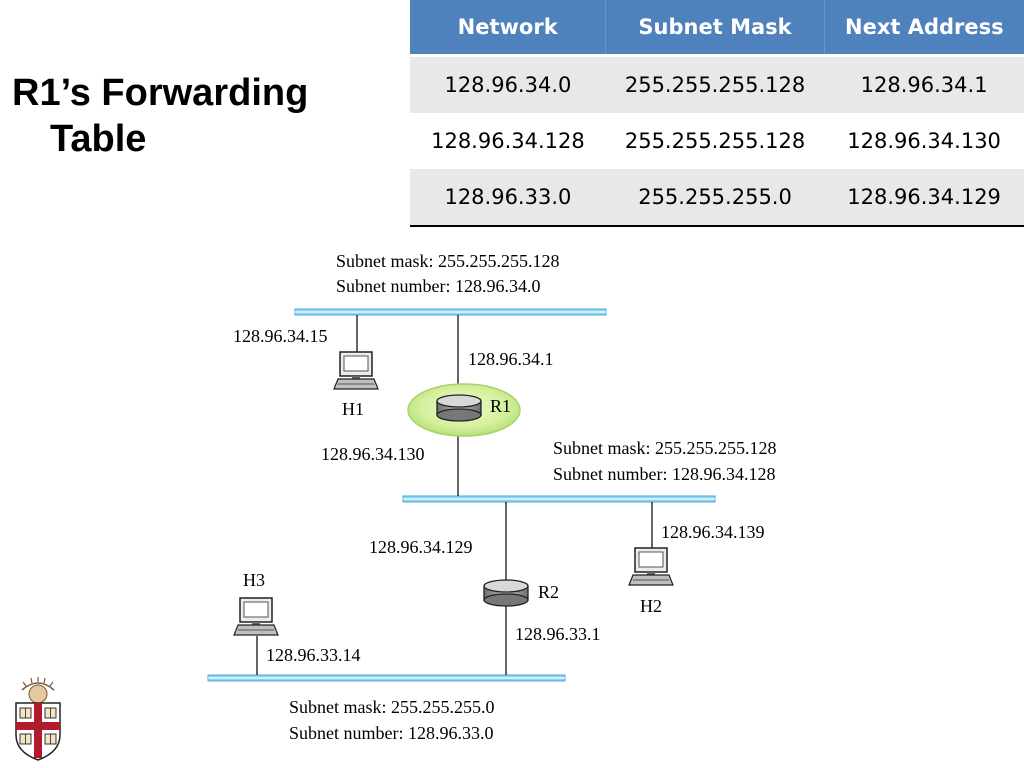 Image resolution: width=1024 pixels, height=768 pixels. Describe the element at coordinates (924, 197) in the screenshot. I see `table-cell-next-address: 128.96.34.129` at that location.